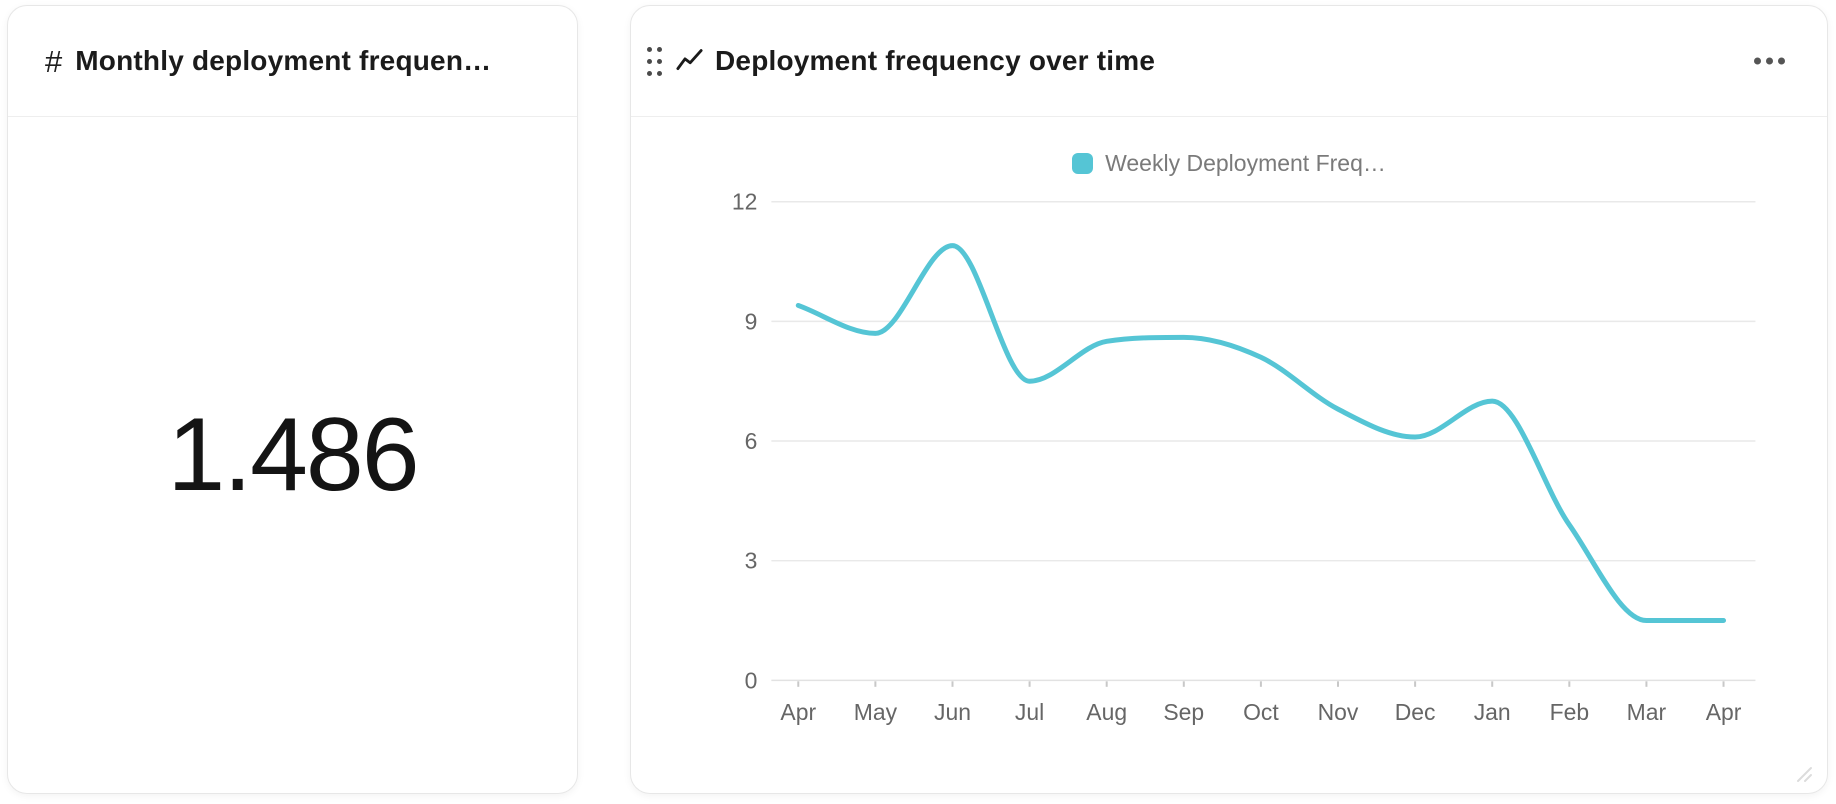  I want to click on more-options-button, so click(1769, 61).